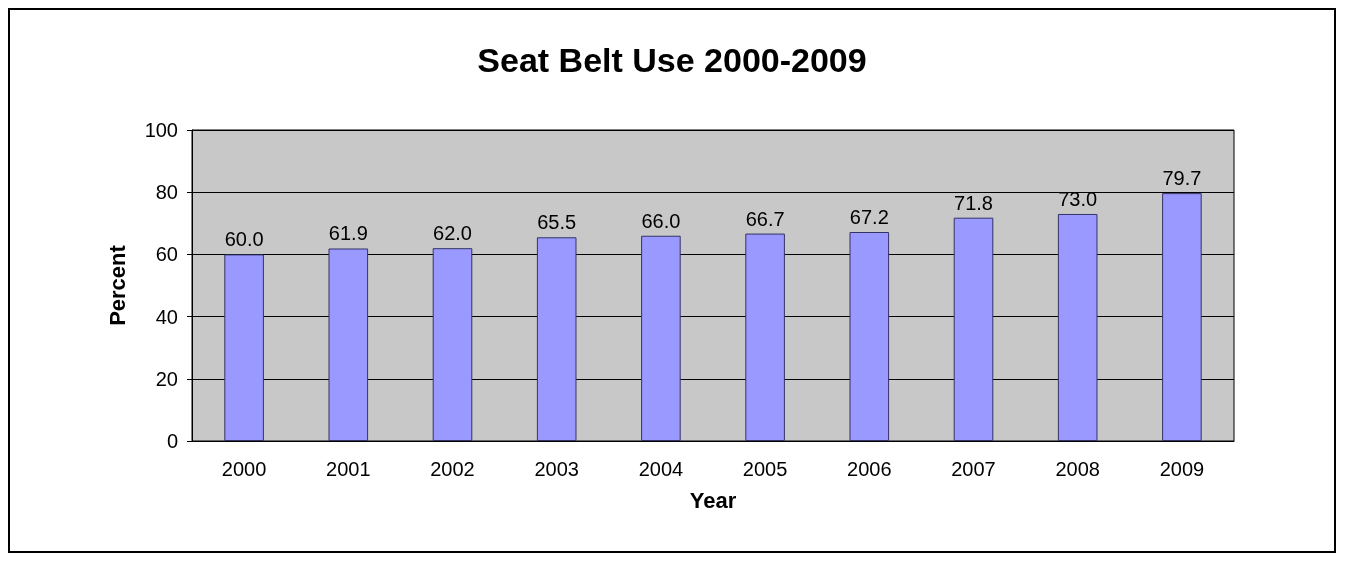 The width and height of the screenshot is (1346, 563). What do you see at coordinates (765, 218) in the screenshot?
I see `data-label: 66.7` at bounding box center [765, 218].